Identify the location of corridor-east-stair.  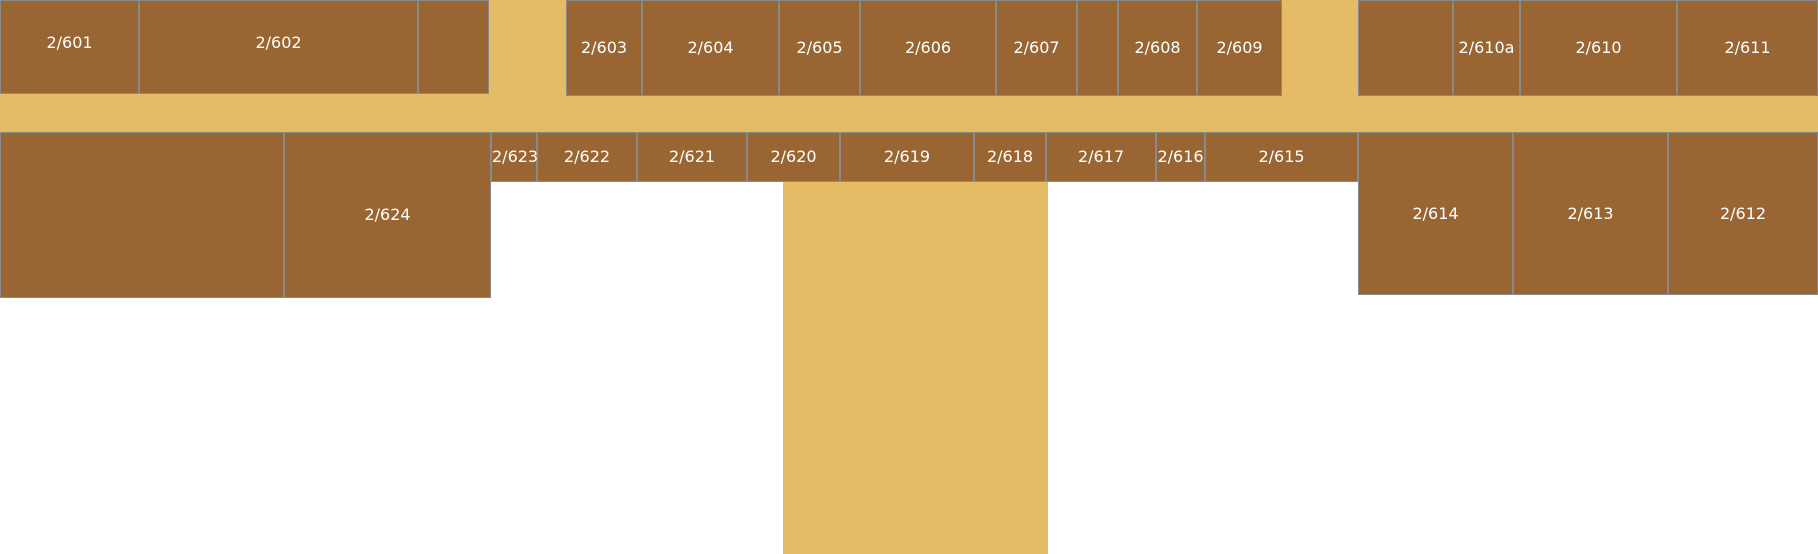
(1320, 47).